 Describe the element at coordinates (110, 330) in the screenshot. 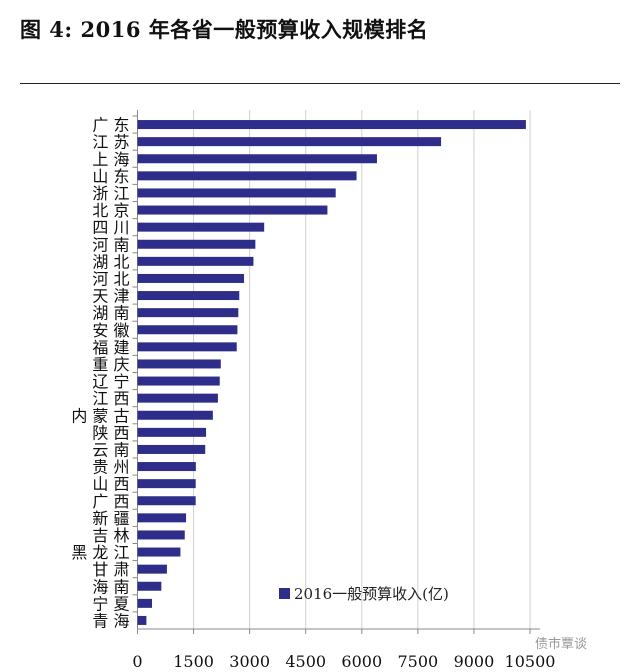

I see `y-tick-label: 安 徽` at that location.